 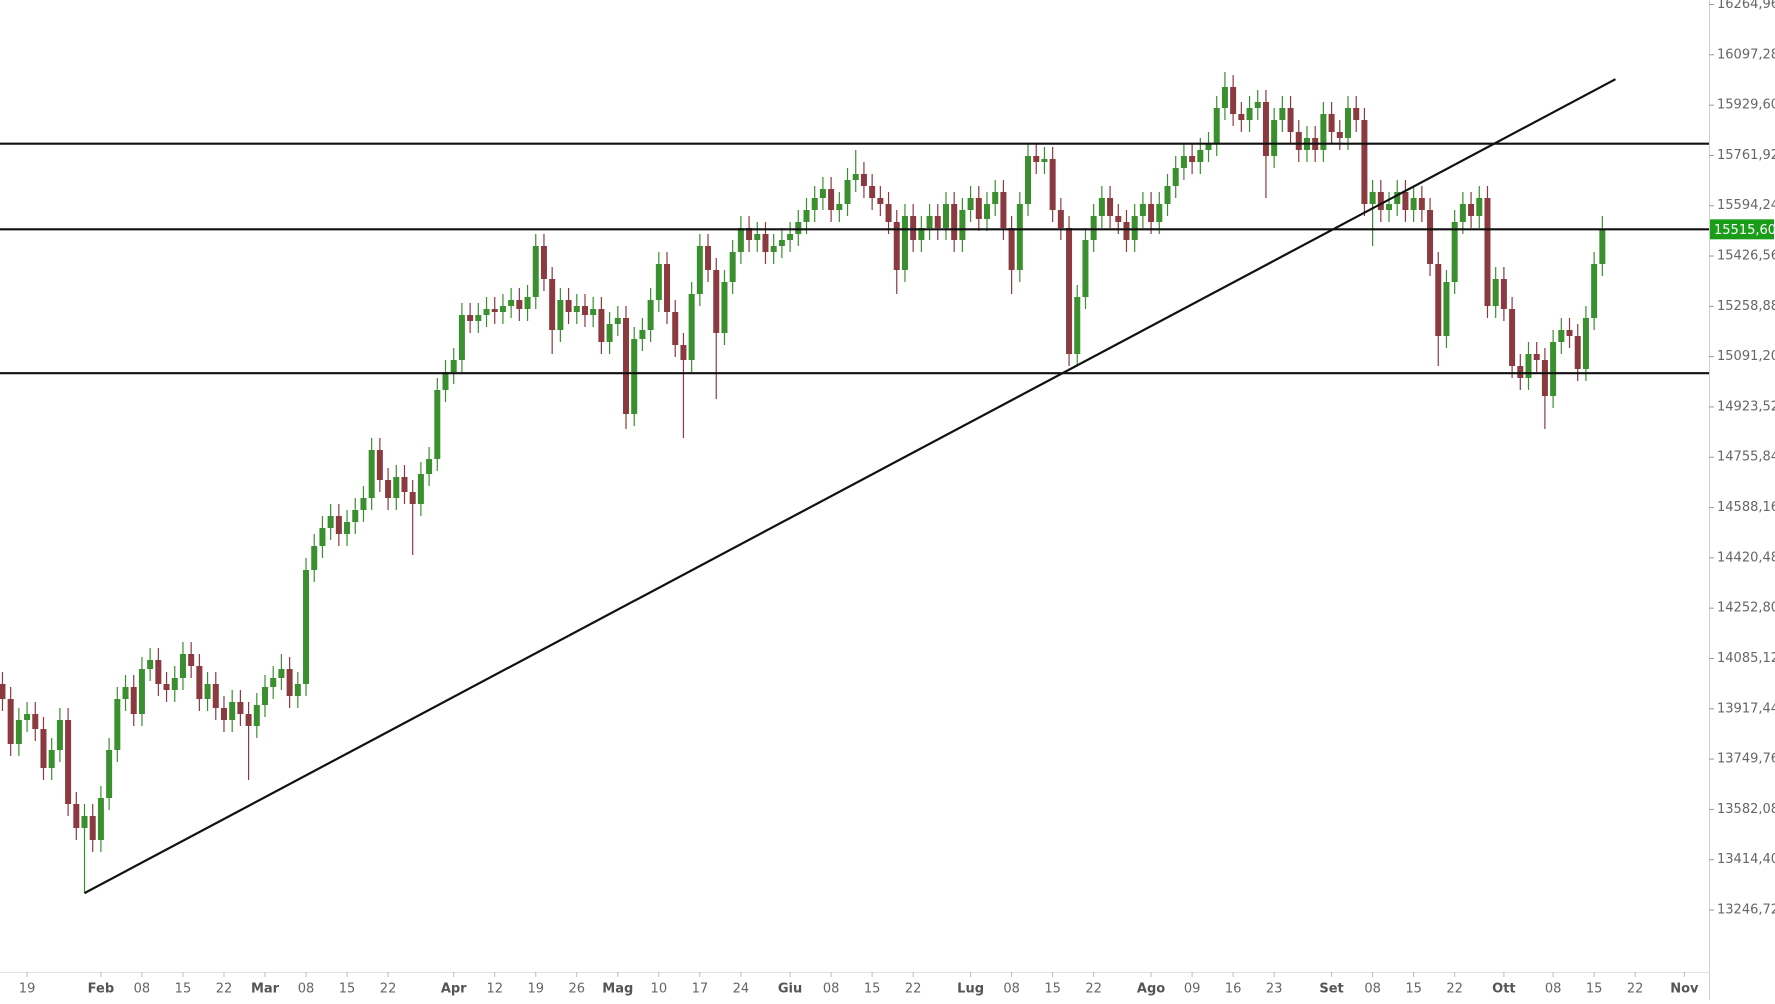 What do you see at coordinates (790, 989) in the screenshot?
I see `x-tick-label: Giu` at bounding box center [790, 989].